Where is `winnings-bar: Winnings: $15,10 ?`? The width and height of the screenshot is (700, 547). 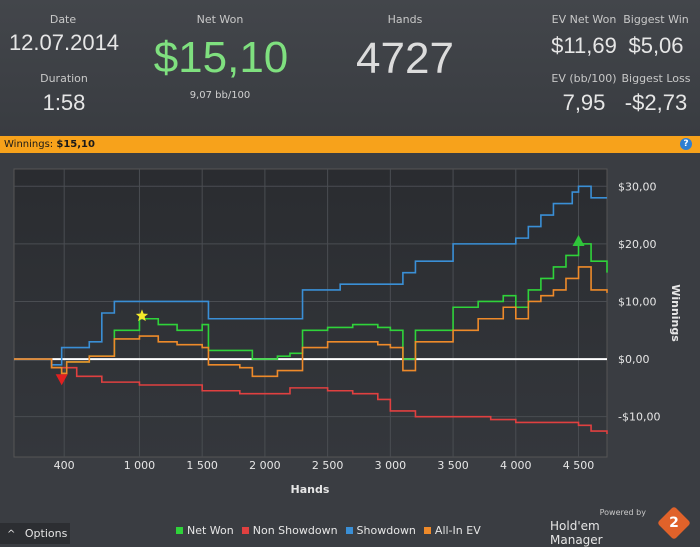 winnings-bar: Winnings: $15,10 ? is located at coordinates (350, 144).